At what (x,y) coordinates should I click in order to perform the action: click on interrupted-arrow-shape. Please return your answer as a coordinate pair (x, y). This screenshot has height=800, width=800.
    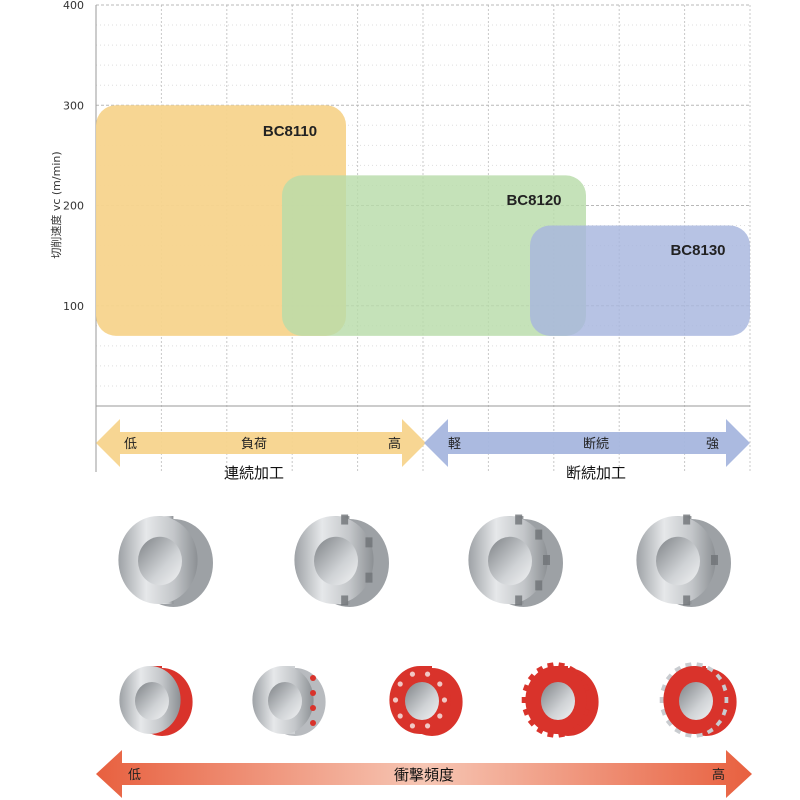
    Looking at the image, I should click on (587, 443).